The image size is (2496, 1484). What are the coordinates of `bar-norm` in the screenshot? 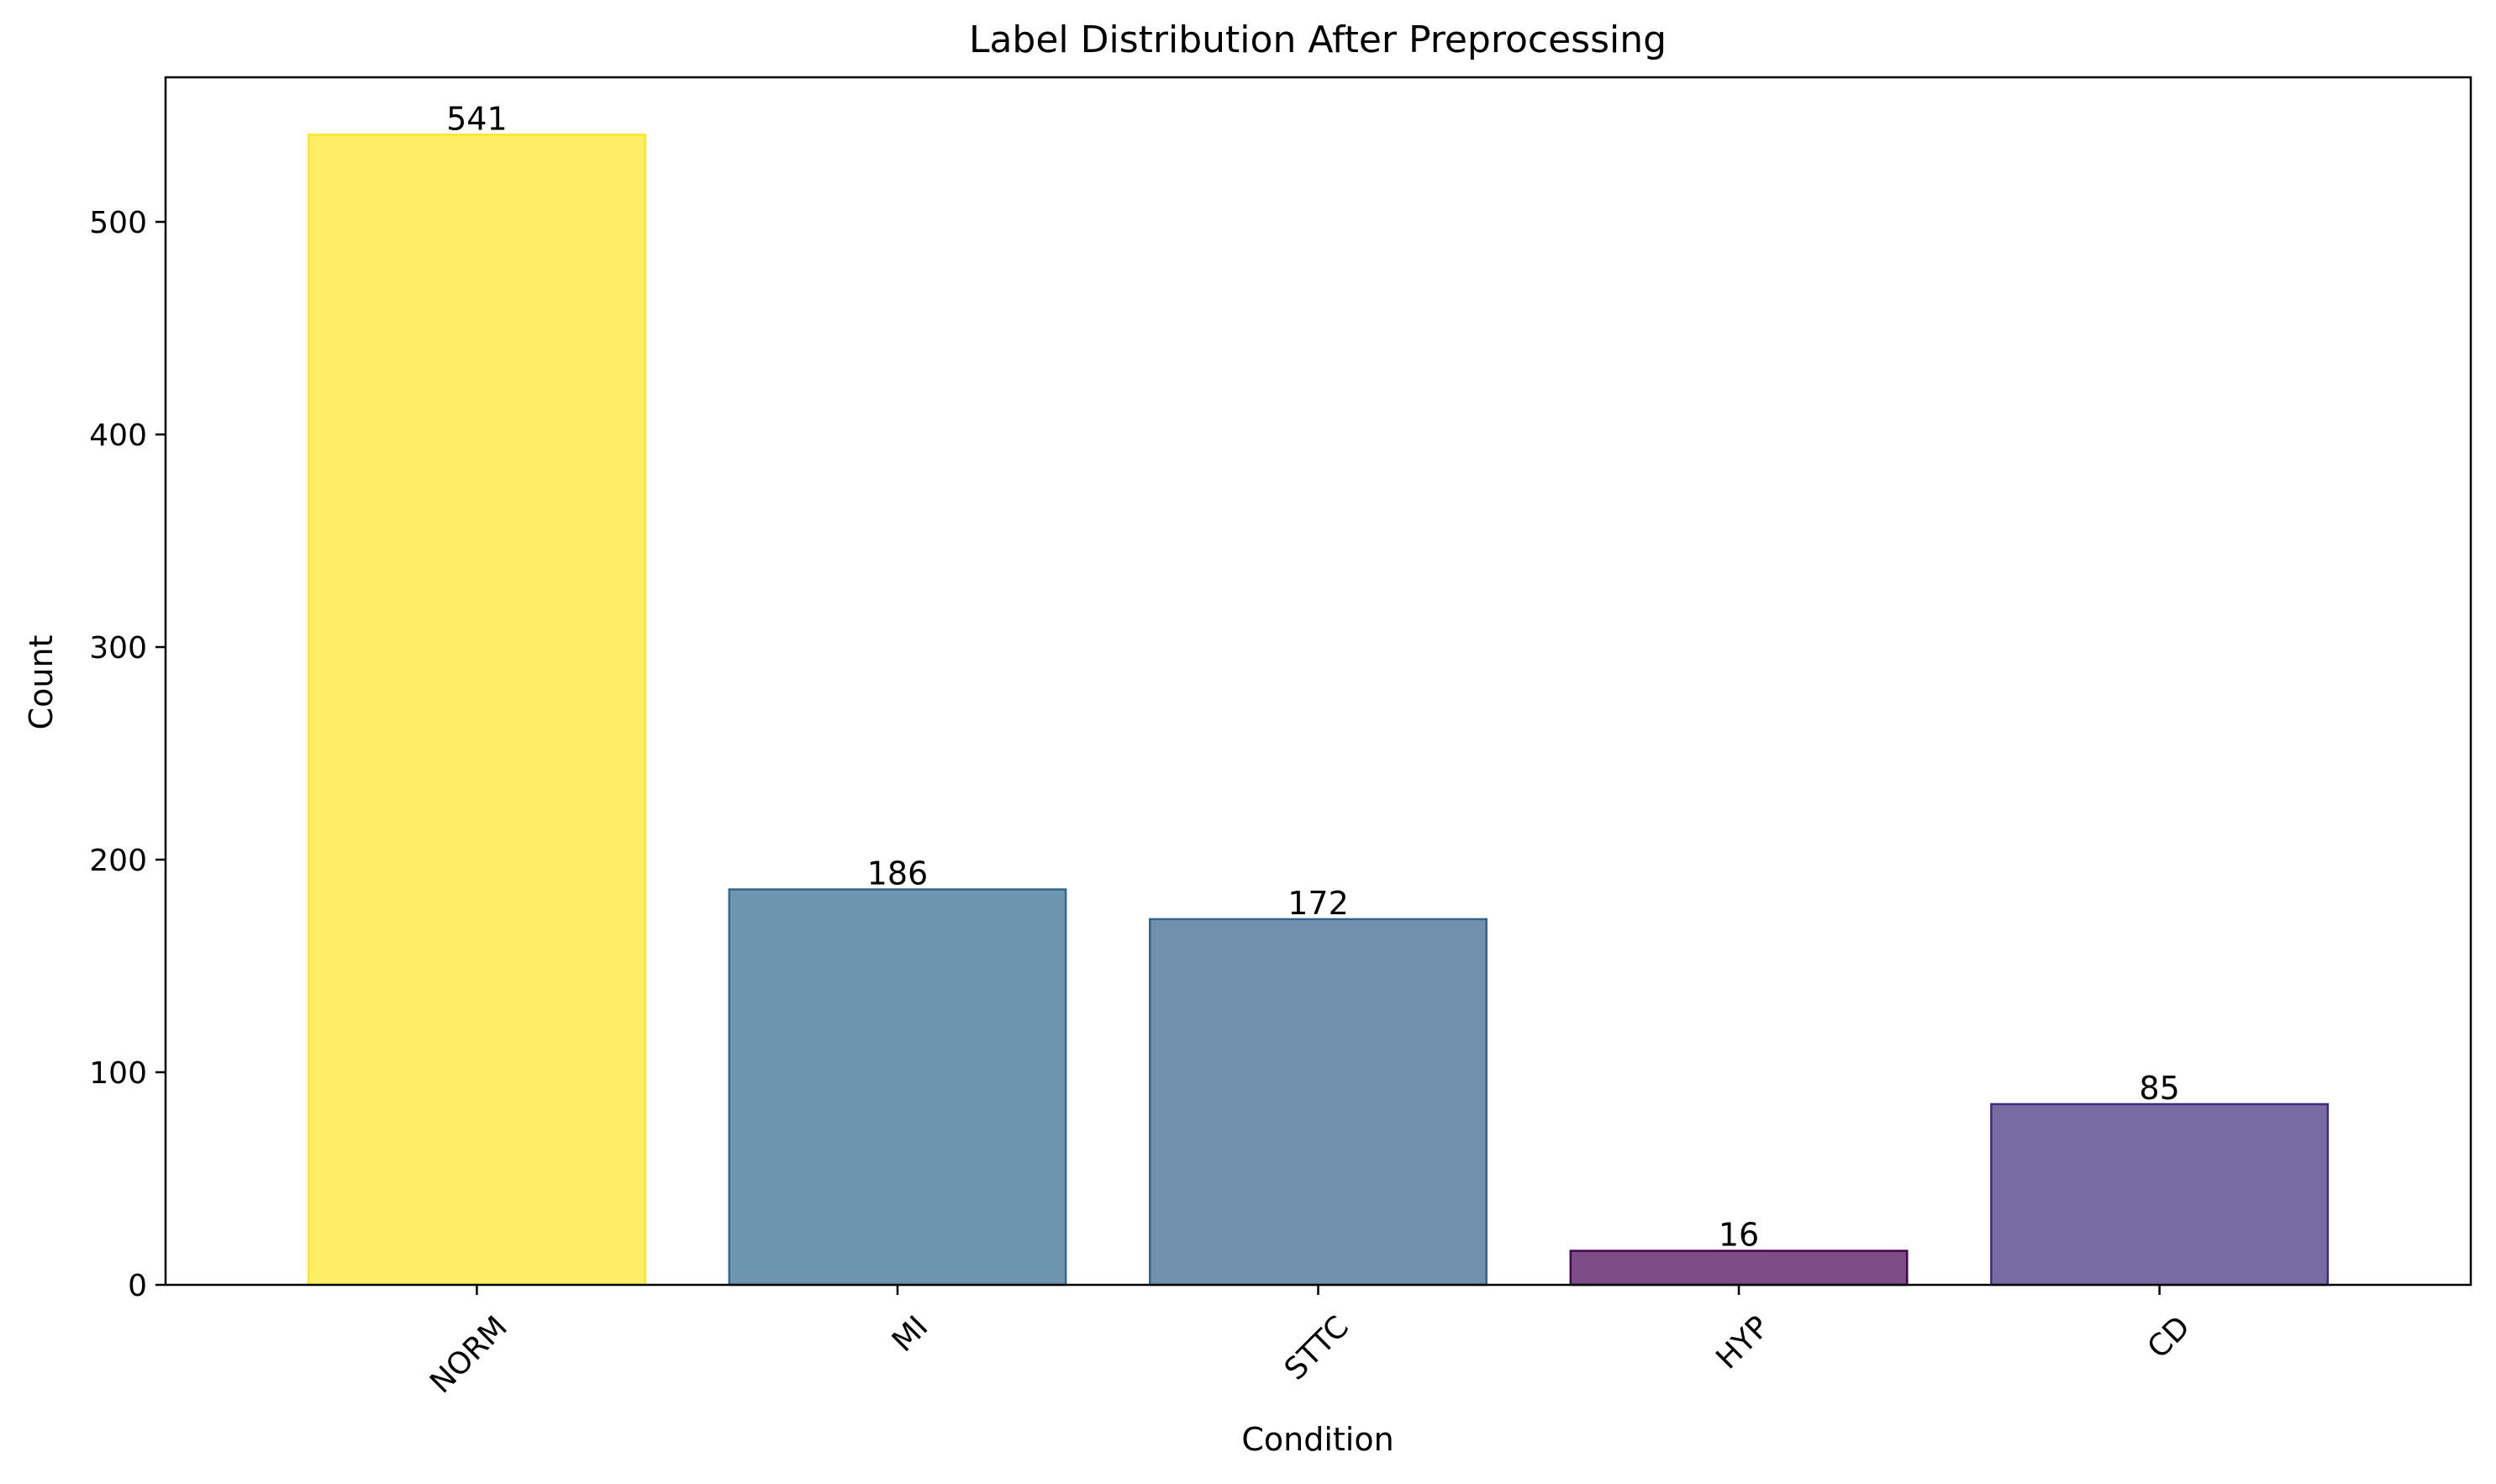 It's located at (476, 710).